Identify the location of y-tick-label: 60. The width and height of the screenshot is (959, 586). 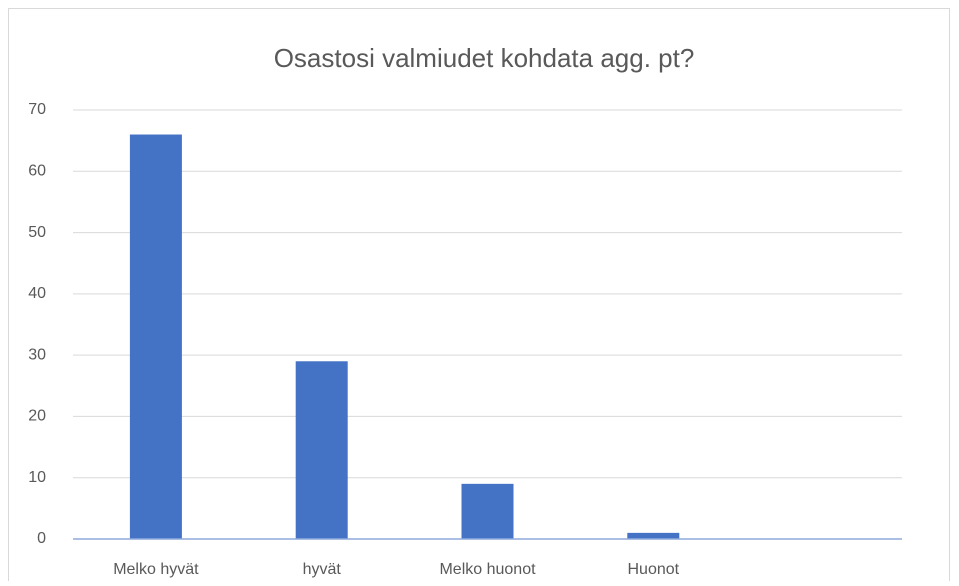
(37, 171).